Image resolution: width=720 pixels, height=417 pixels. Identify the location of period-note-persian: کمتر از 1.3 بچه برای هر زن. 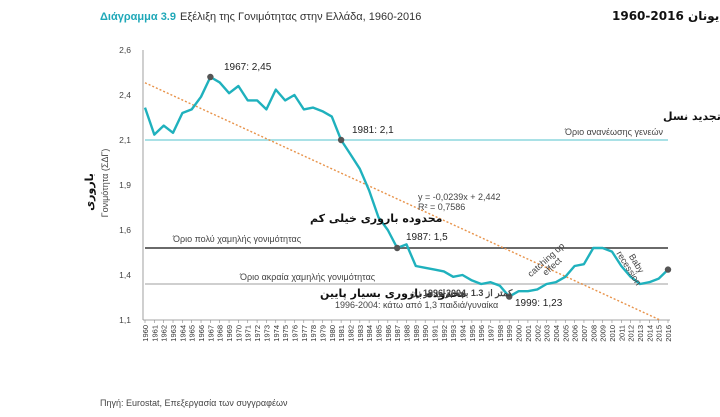
(461, 293).